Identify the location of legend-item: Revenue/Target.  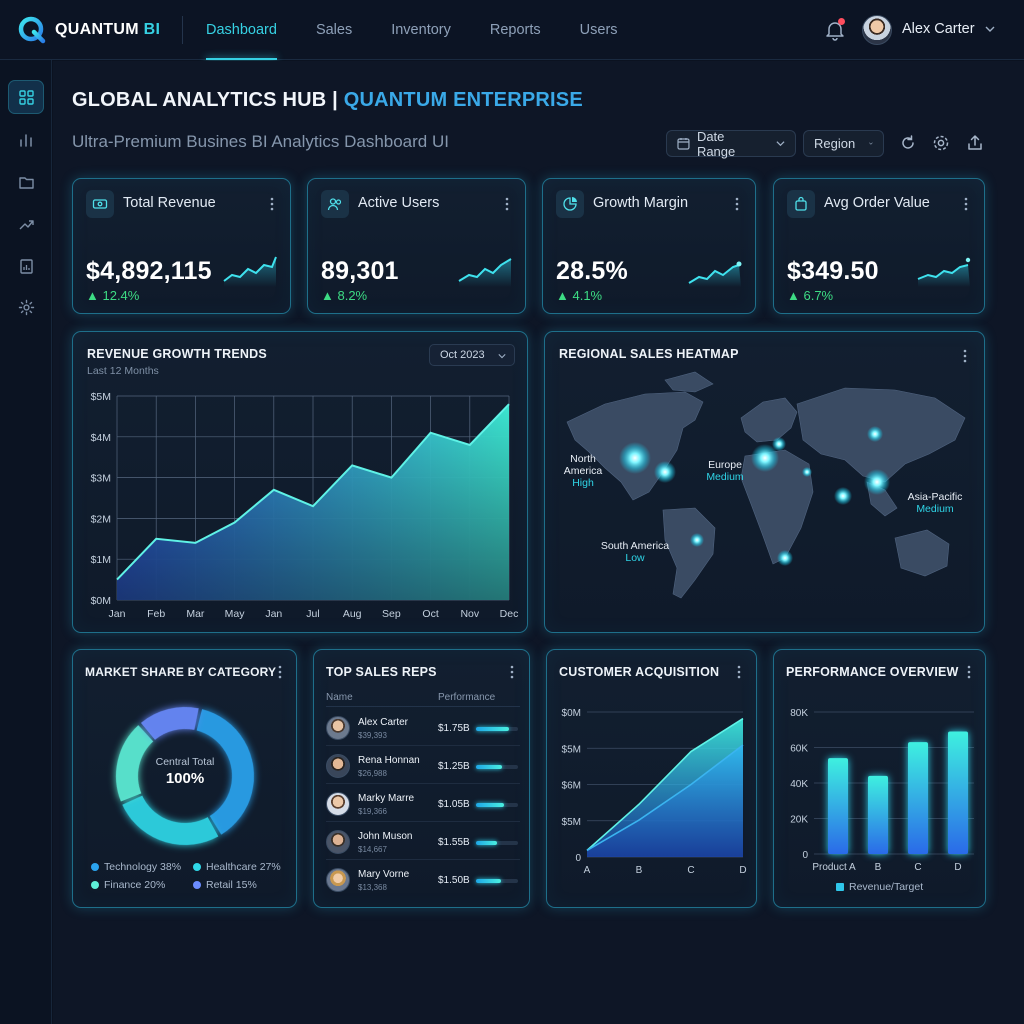
(879, 887).